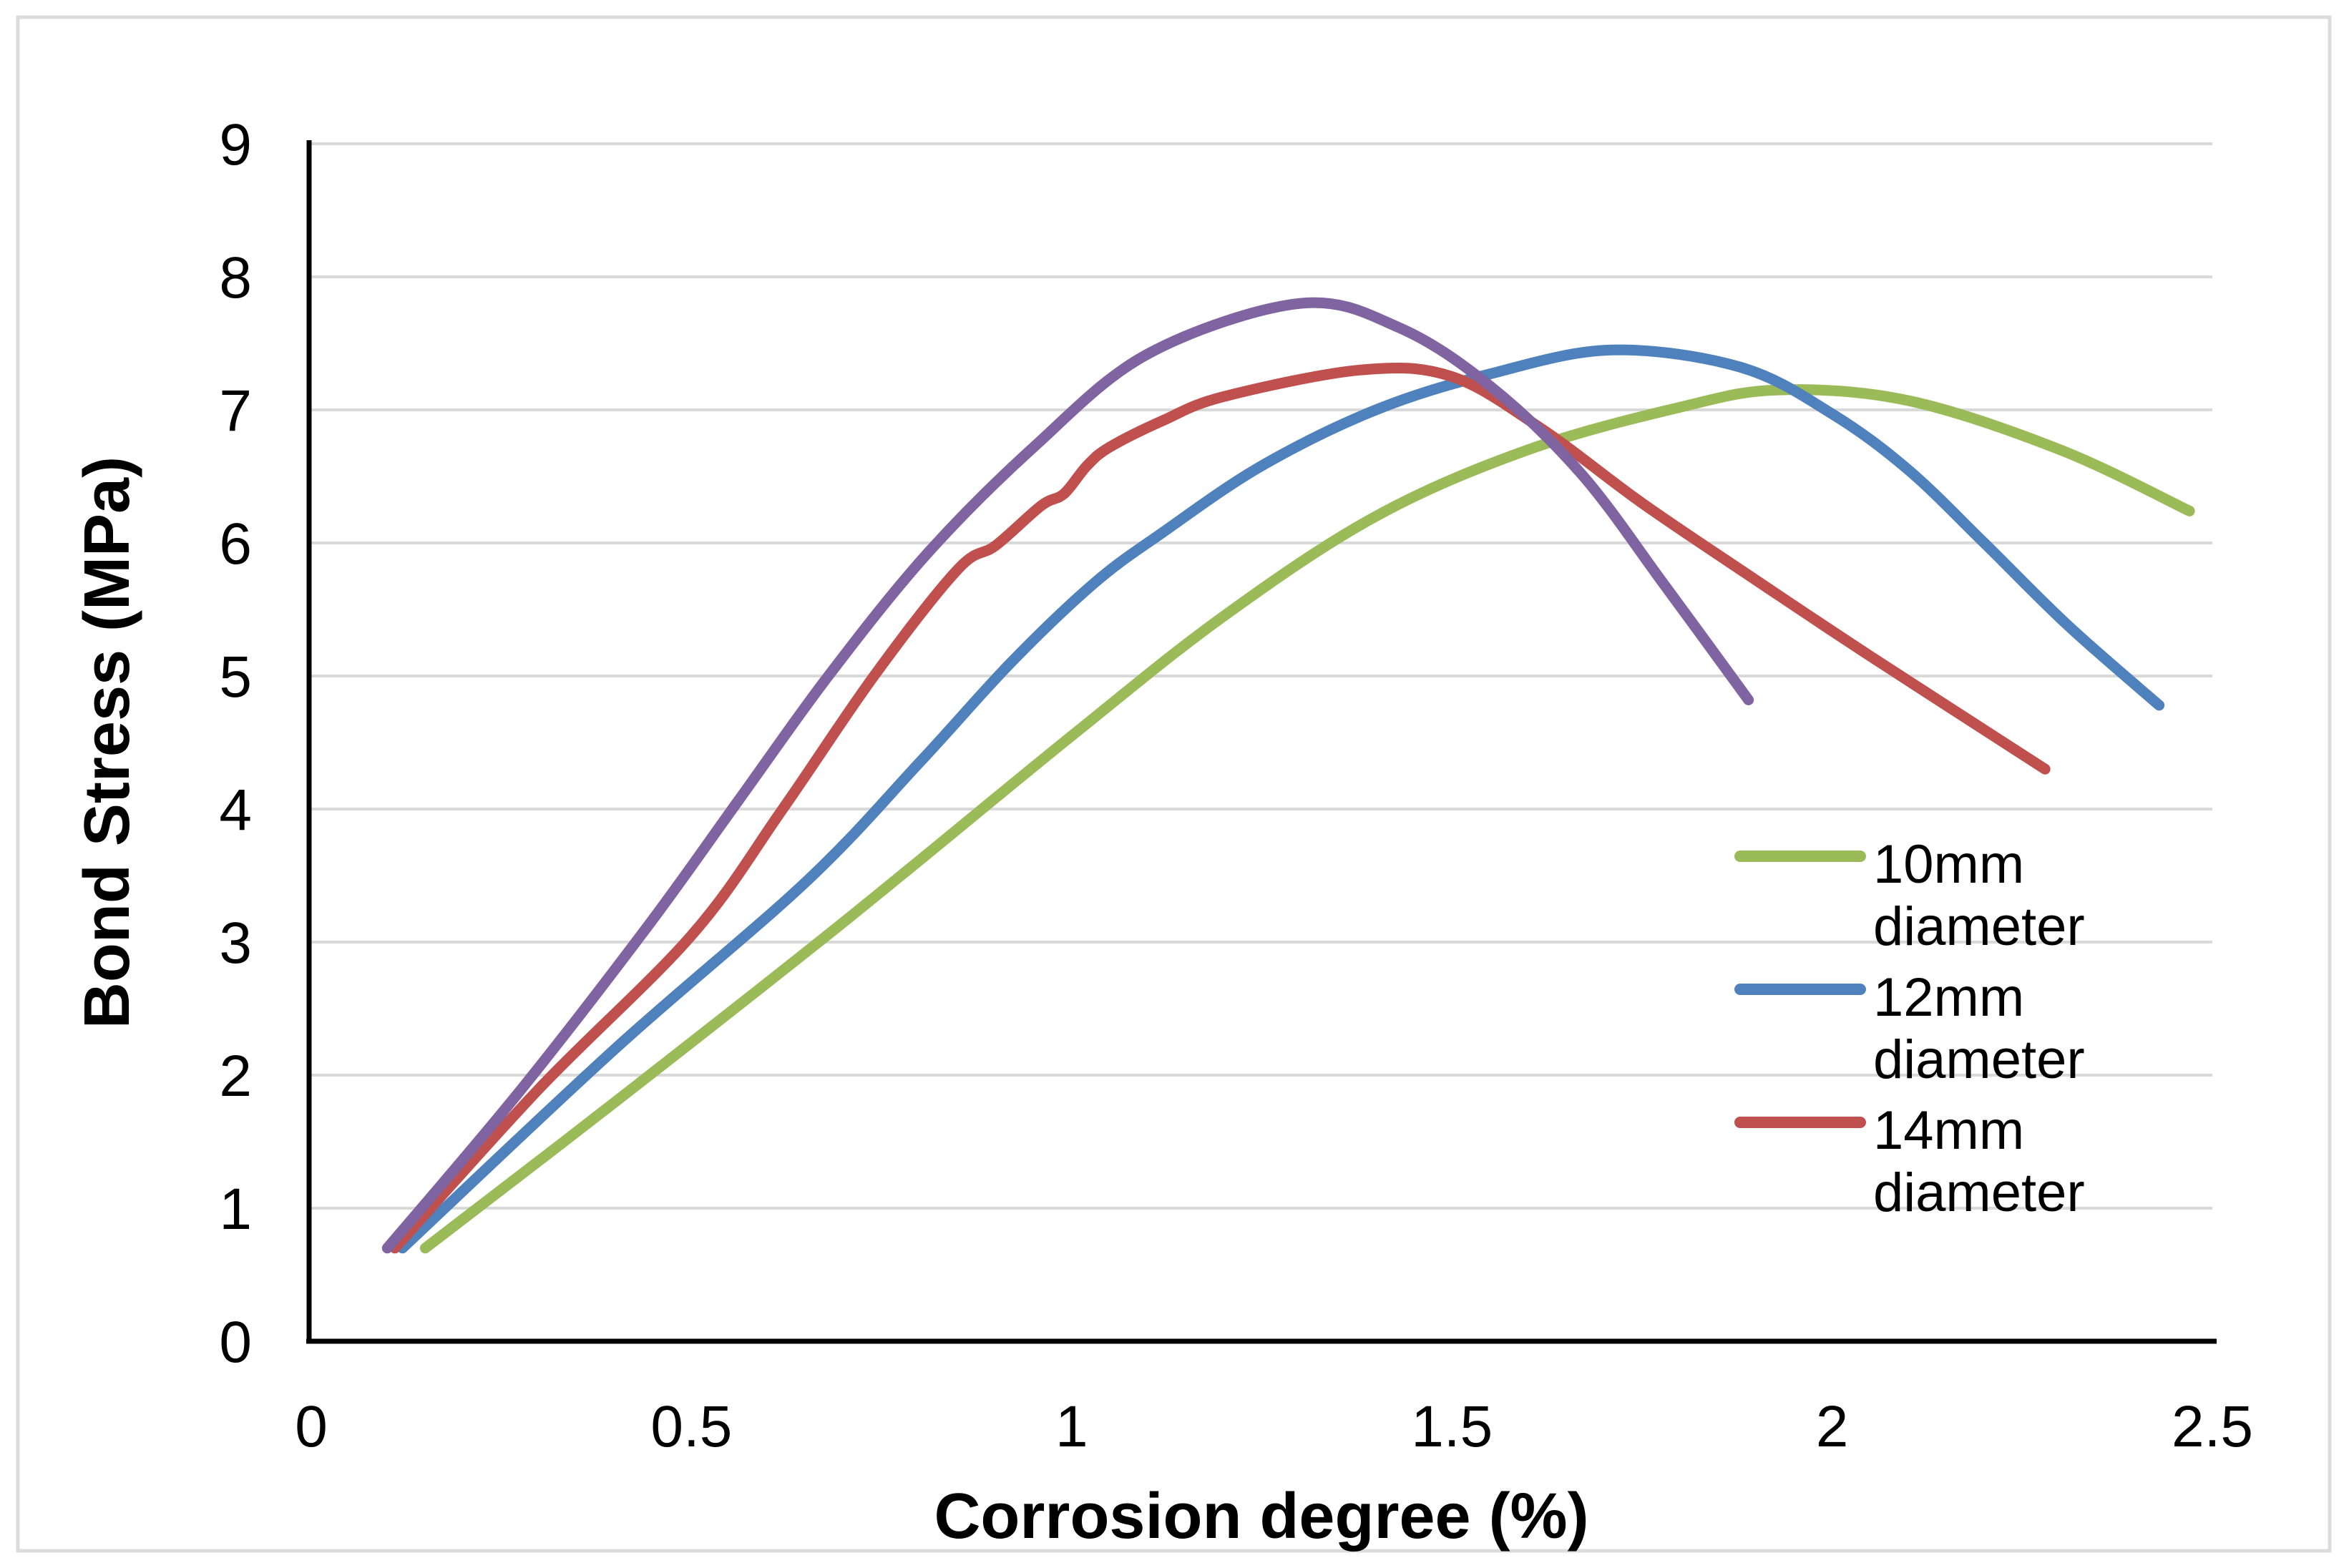  What do you see at coordinates (235, 145) in the screenshot?
I see `y-tick-label-9: 9` at bounding box center [235, 145].